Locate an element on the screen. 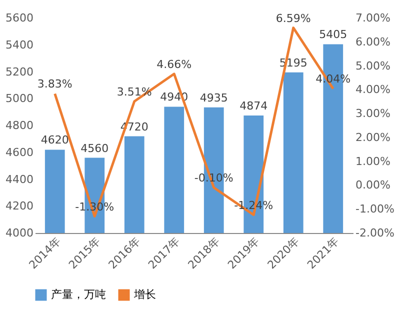 The image size is (413, 323). data-label: 4874 is located at coordinates (254, 106).